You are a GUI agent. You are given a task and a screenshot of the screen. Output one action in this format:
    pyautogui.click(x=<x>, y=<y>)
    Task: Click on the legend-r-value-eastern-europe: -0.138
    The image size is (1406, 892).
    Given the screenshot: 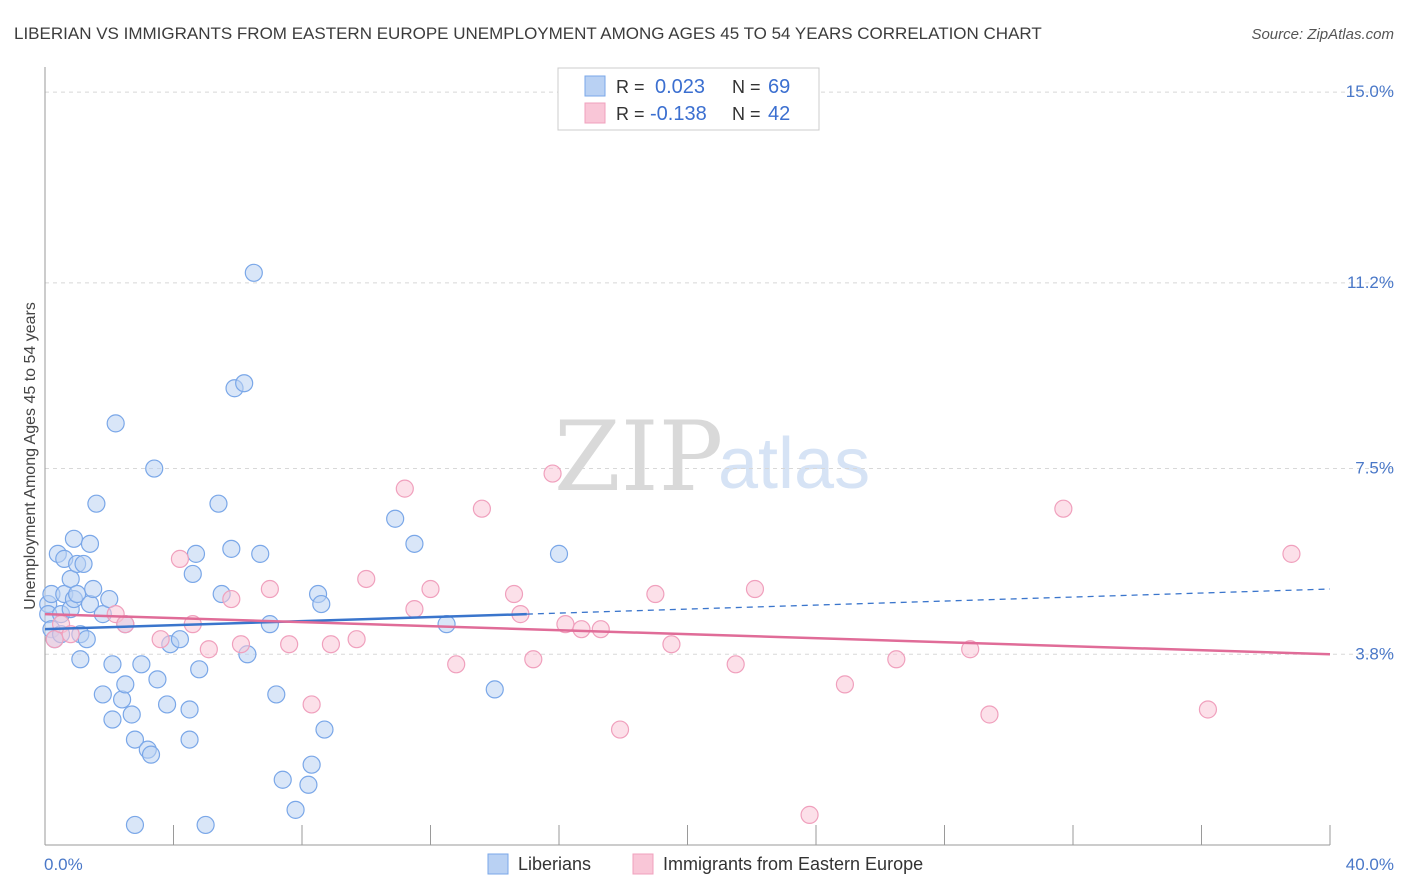 What is the action you would take?
    pyautogui.click(x=678, y=114)
    